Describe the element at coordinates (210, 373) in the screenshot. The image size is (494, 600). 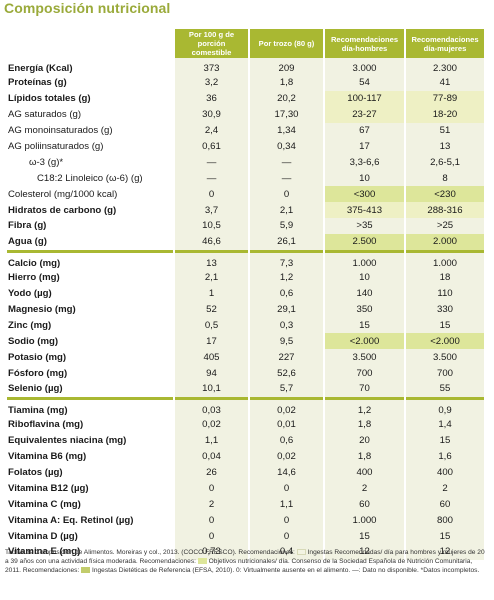
I see `value-per-100g: 94` at that location.